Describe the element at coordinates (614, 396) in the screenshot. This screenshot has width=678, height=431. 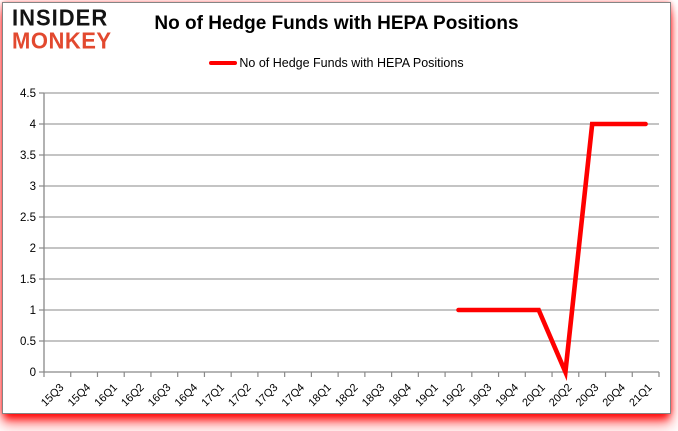
I see `x-axis-label: 20Q4` at that location.